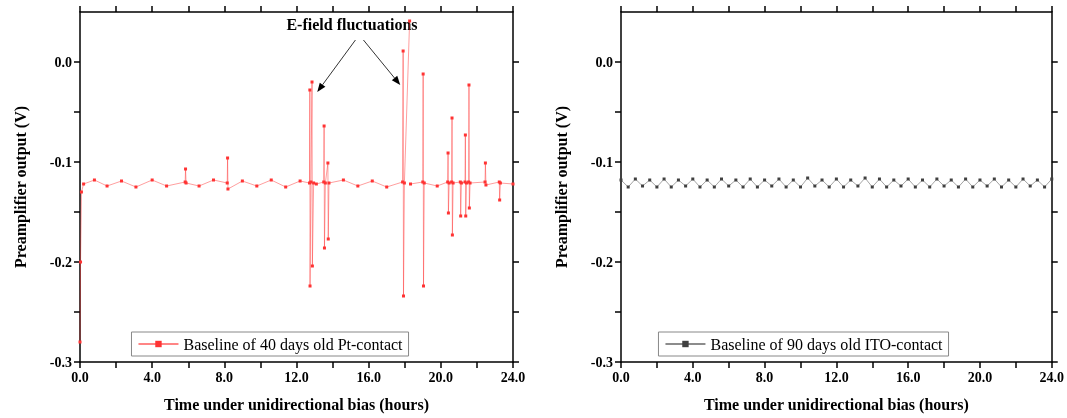  What do you see at coordinates (827, 344) in the screenshot?
I see `legend-label: Baseline of 90 days old ITO-contact` at bounding box center [827, 344].